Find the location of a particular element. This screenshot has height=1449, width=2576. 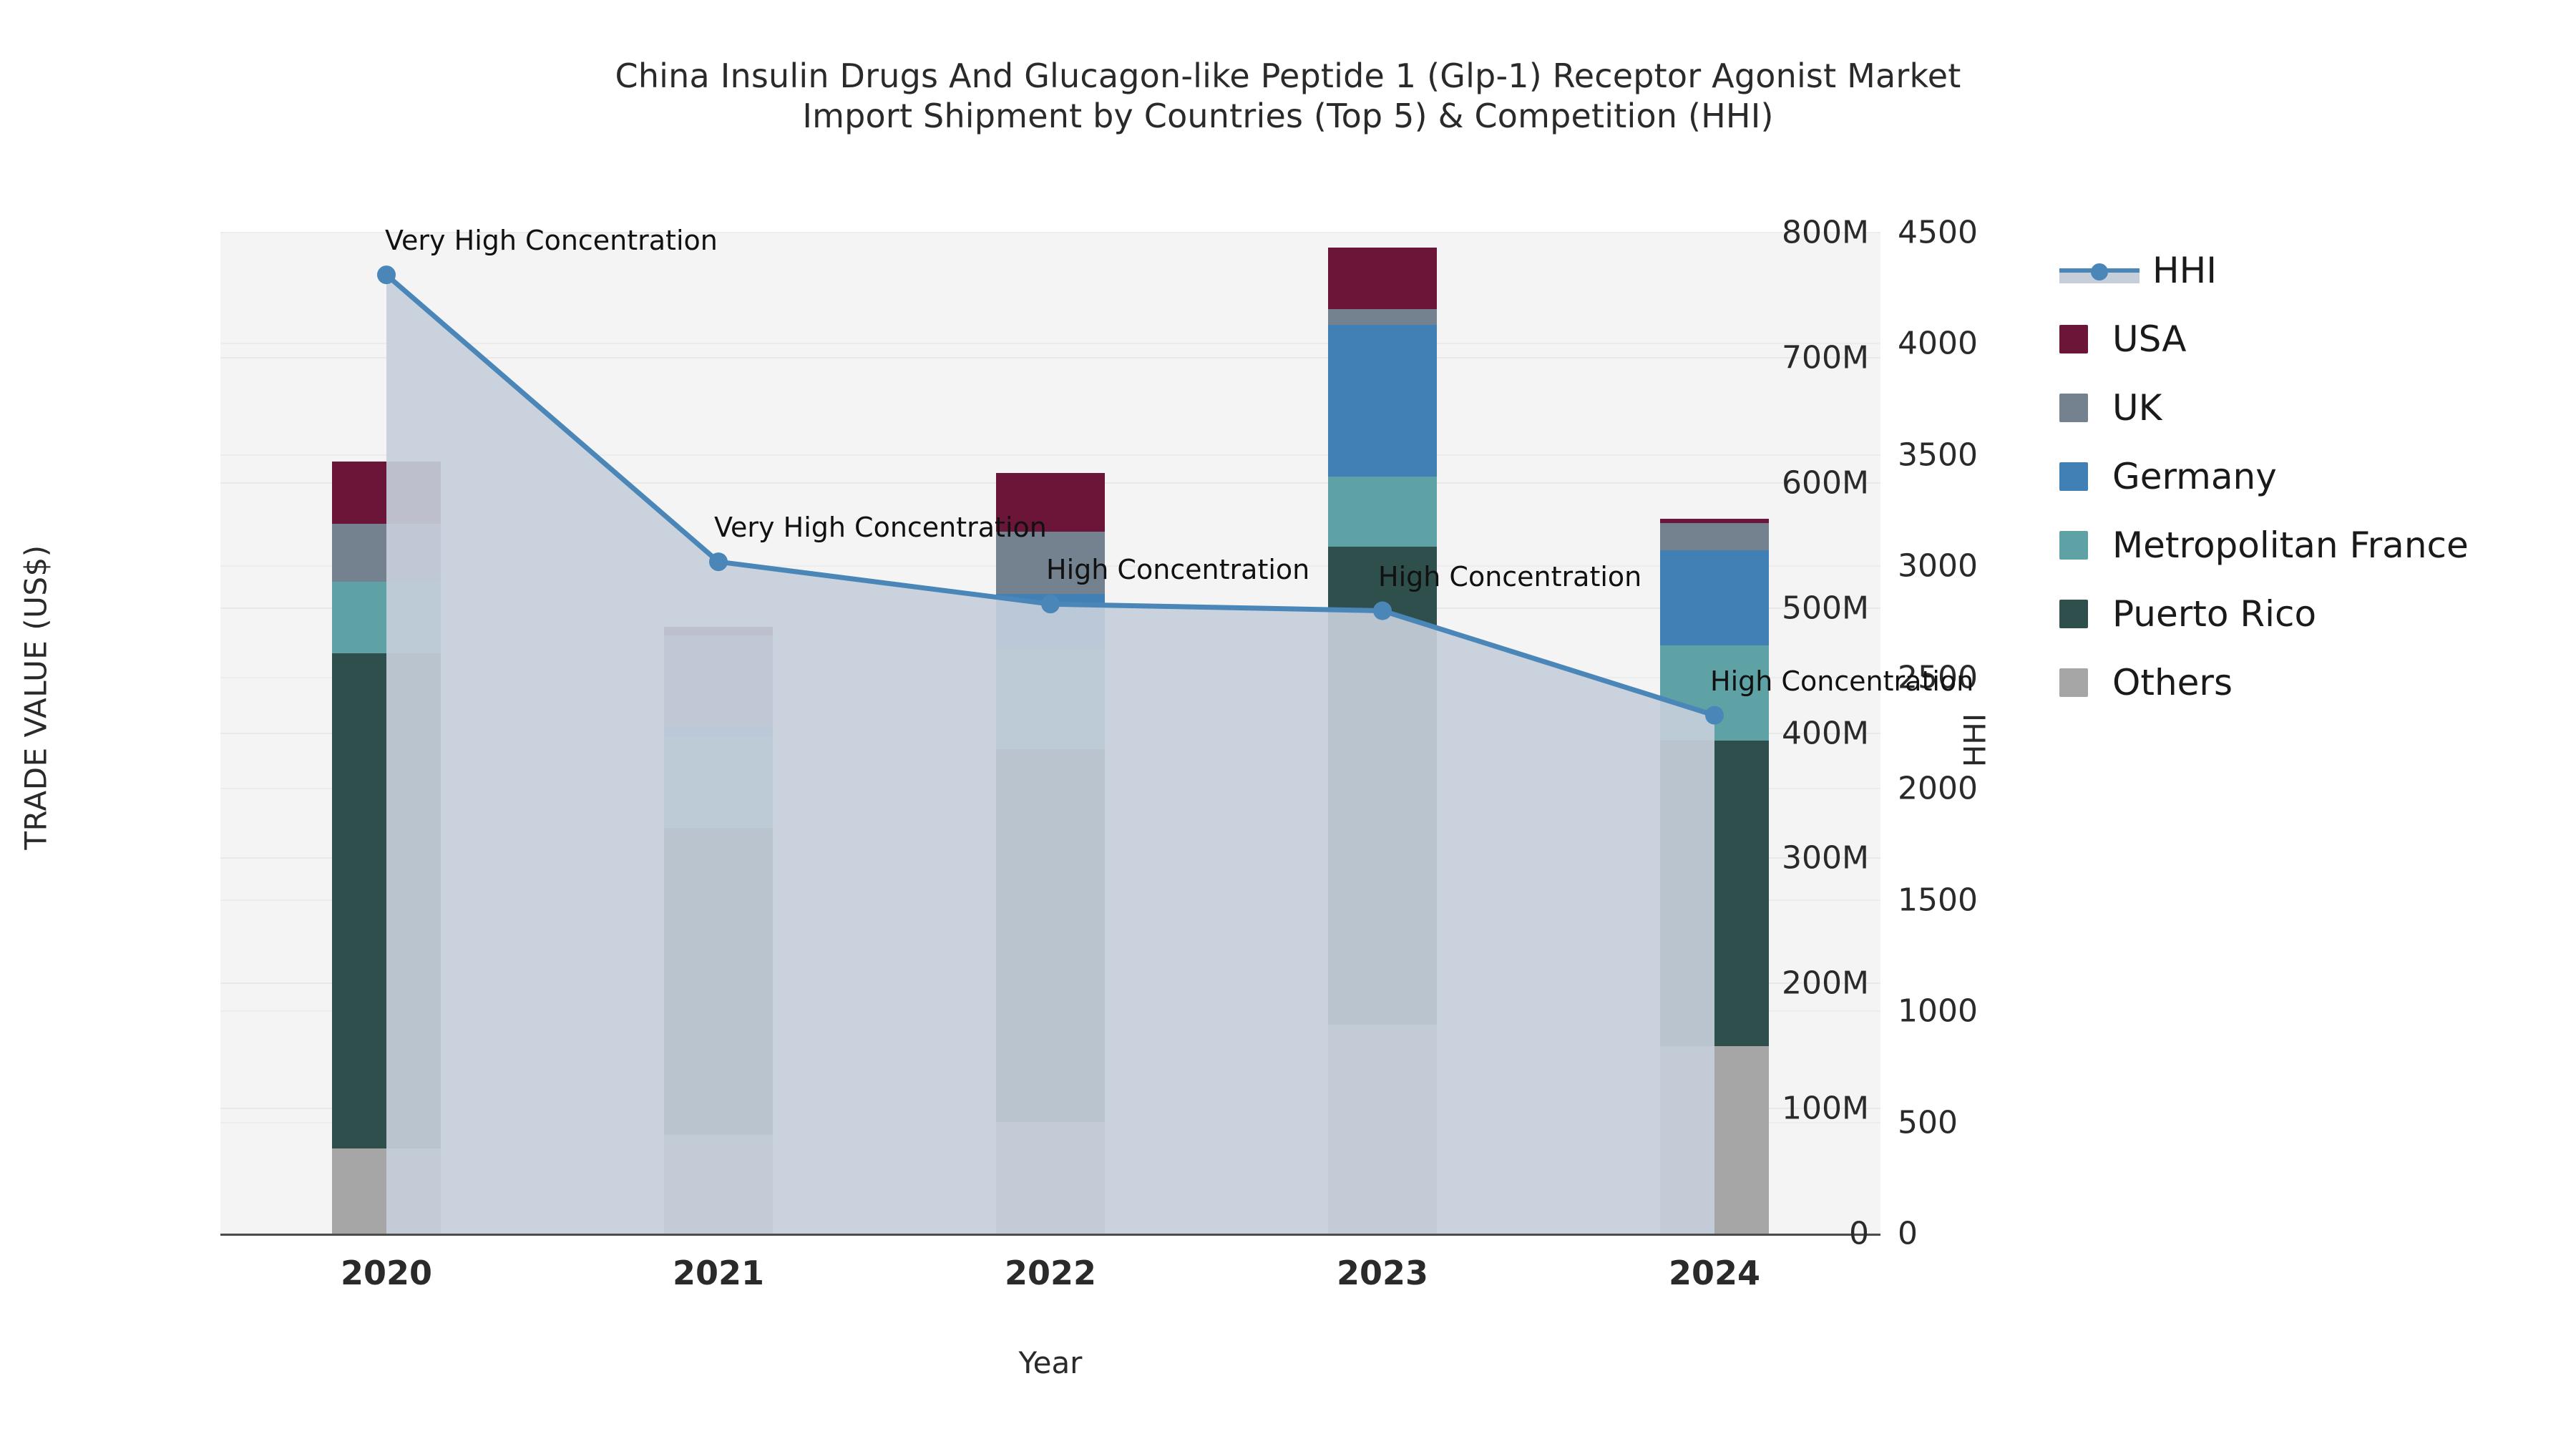

annotation-concentration-2020: Very High Concentration is located at coordinates (551, 241).